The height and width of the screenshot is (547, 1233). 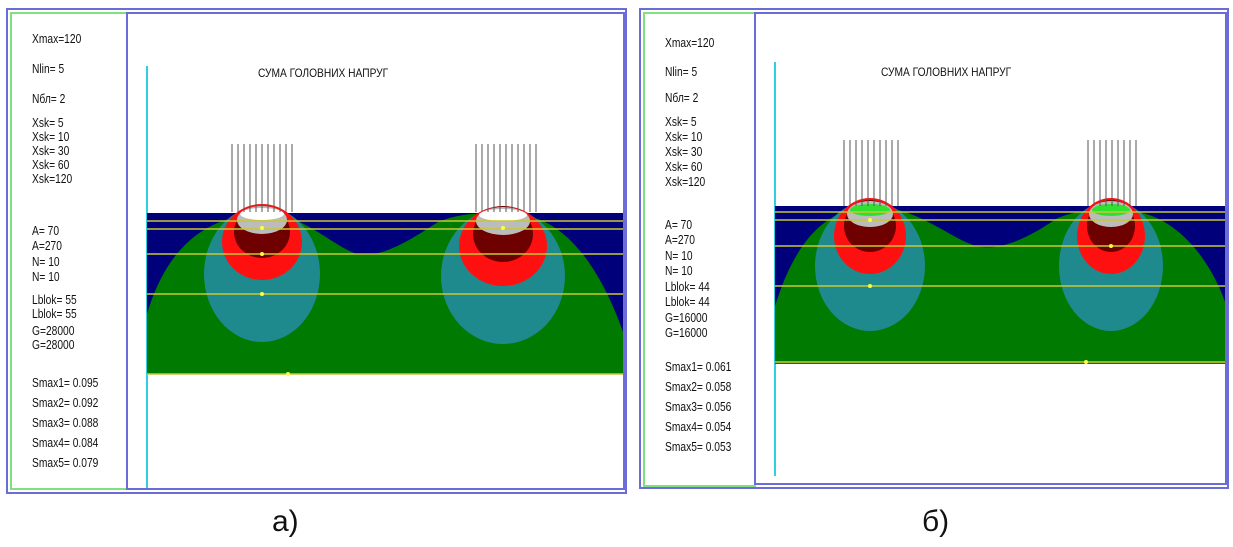 What do you see at coordinates (53, 345) in the screenshot?
I see `param-g-2: G=28000` at bounding box center [53, 345].